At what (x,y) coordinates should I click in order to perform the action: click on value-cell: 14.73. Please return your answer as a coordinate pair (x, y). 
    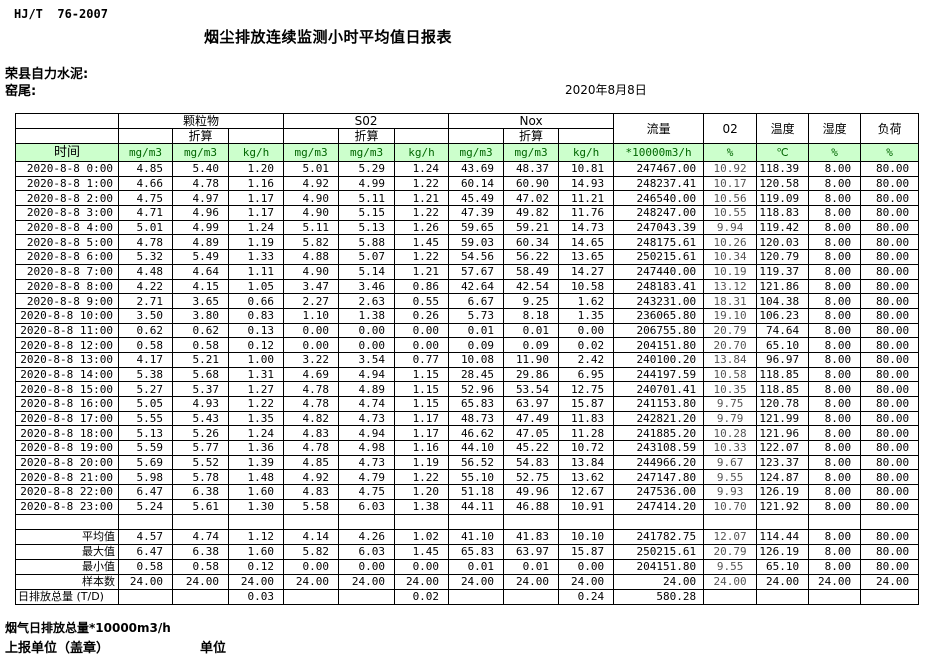
    Looking at the image, I should click on (586, 227).